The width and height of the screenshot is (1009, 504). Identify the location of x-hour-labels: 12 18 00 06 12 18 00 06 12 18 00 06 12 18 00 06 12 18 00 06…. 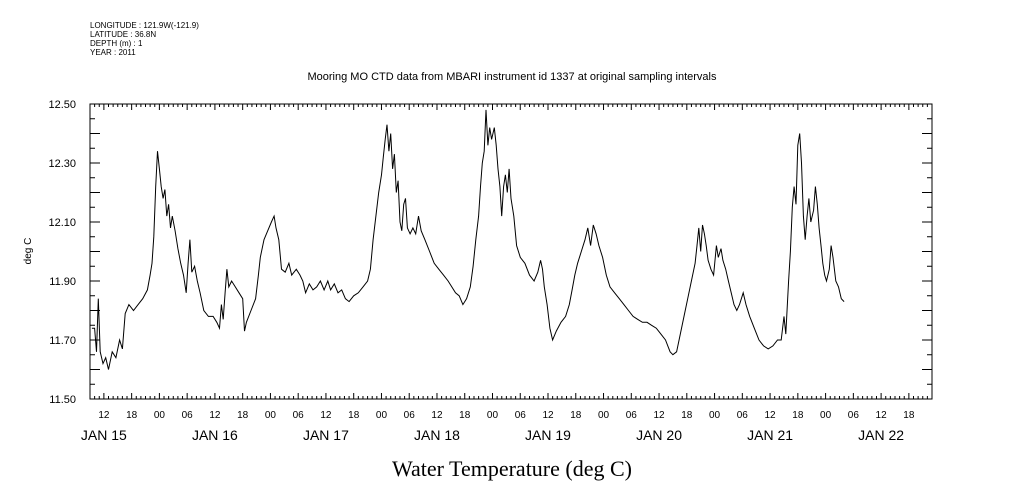
(506, 415).